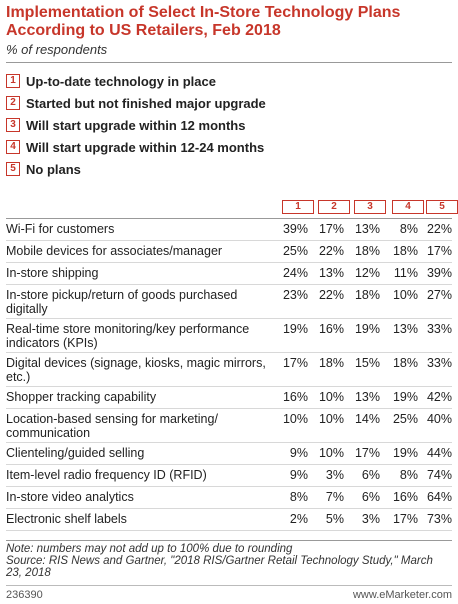 Image resolution: width=458 pixels, height=604 pixels. What do you see at coordinates (442, 207) in the screenshot?
I see `column-header: 5` at bounding box center [442, 207].